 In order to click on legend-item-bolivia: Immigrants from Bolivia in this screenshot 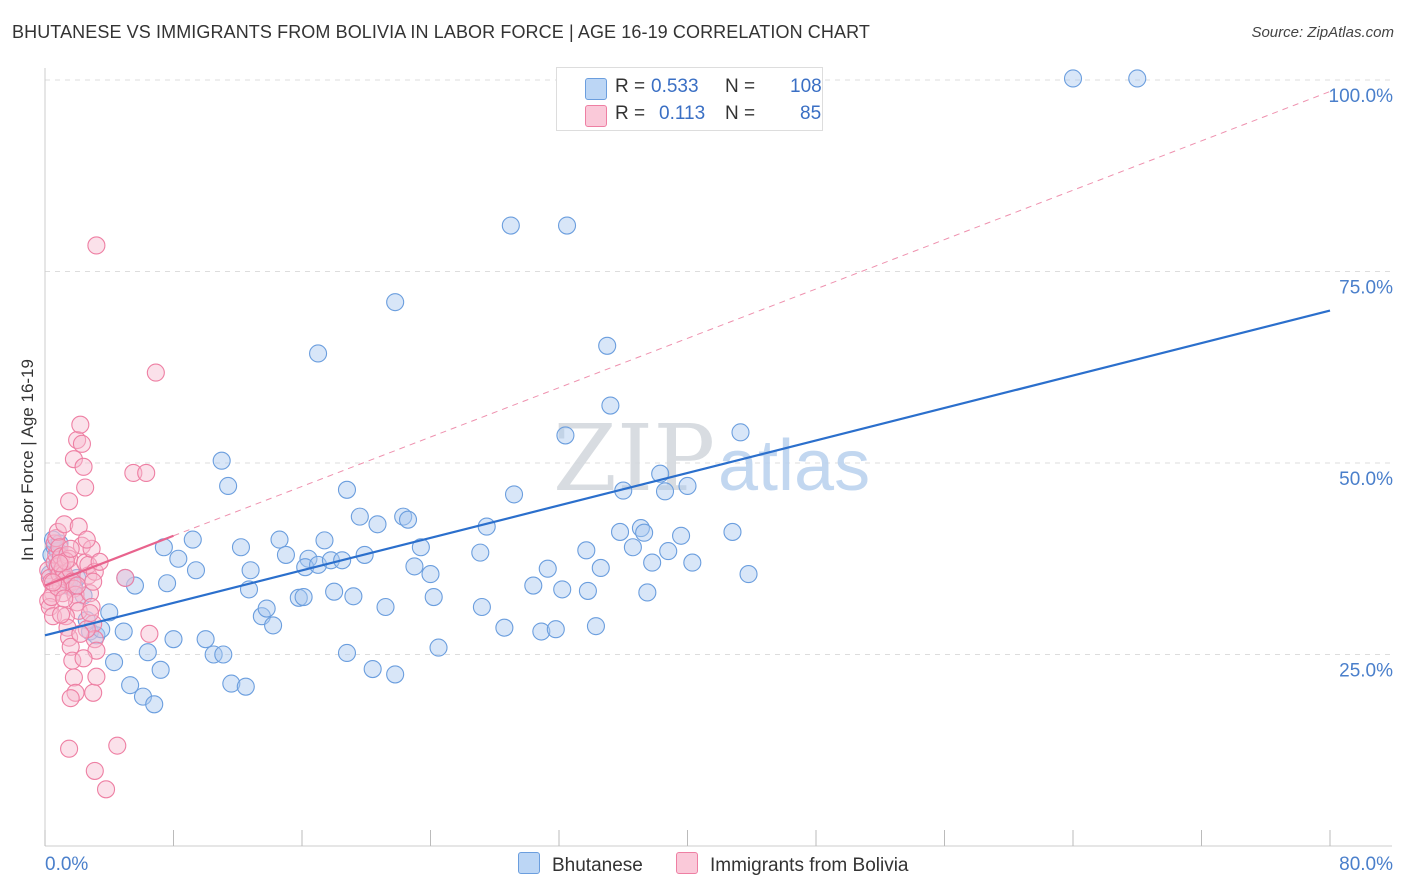, I will do `click(792, 864)`.